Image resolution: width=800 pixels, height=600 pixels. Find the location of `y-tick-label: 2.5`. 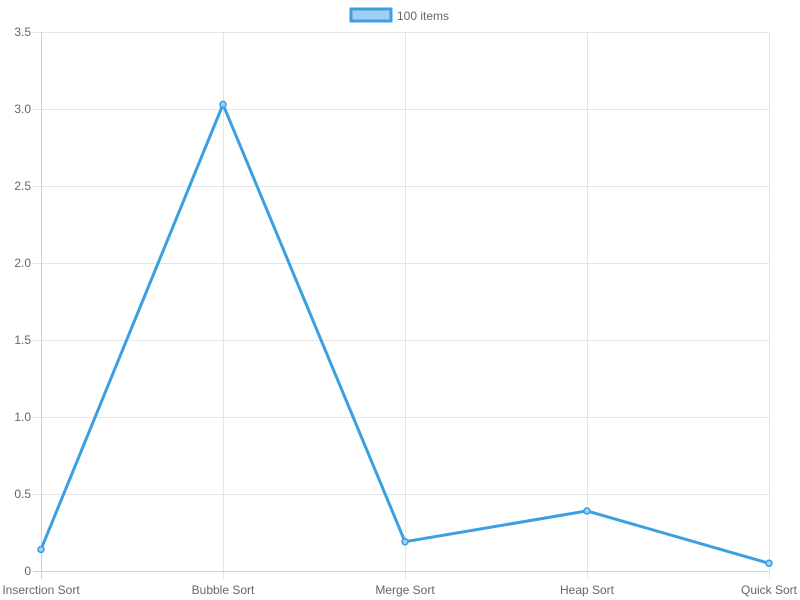

y-tick-label: 2.5 is located at coordinates (22, 186).